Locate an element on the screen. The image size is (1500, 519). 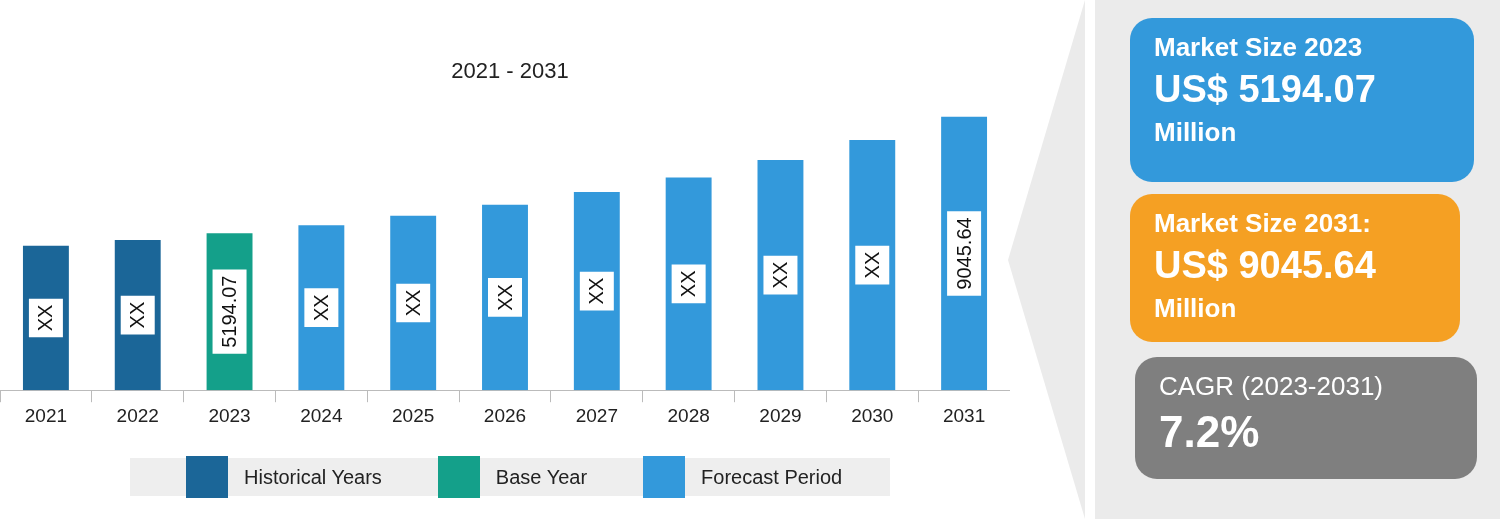
x-tick-label: 2030 is located at coordinates (872, 415).